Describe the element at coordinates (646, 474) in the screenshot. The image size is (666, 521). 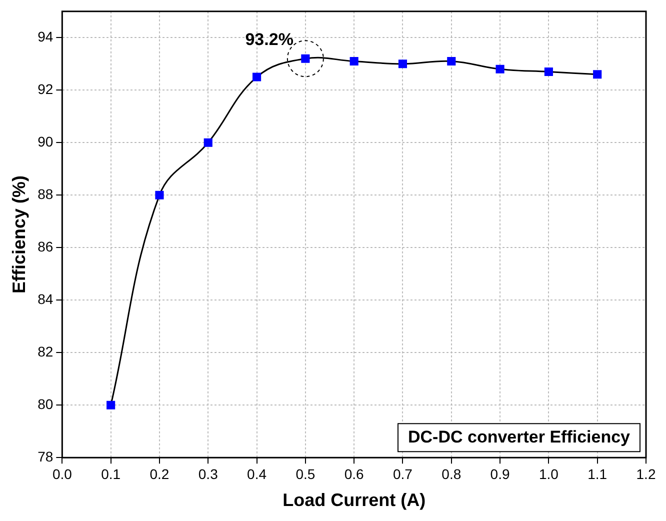
I see `x-tick-label: 1.2` at that location.